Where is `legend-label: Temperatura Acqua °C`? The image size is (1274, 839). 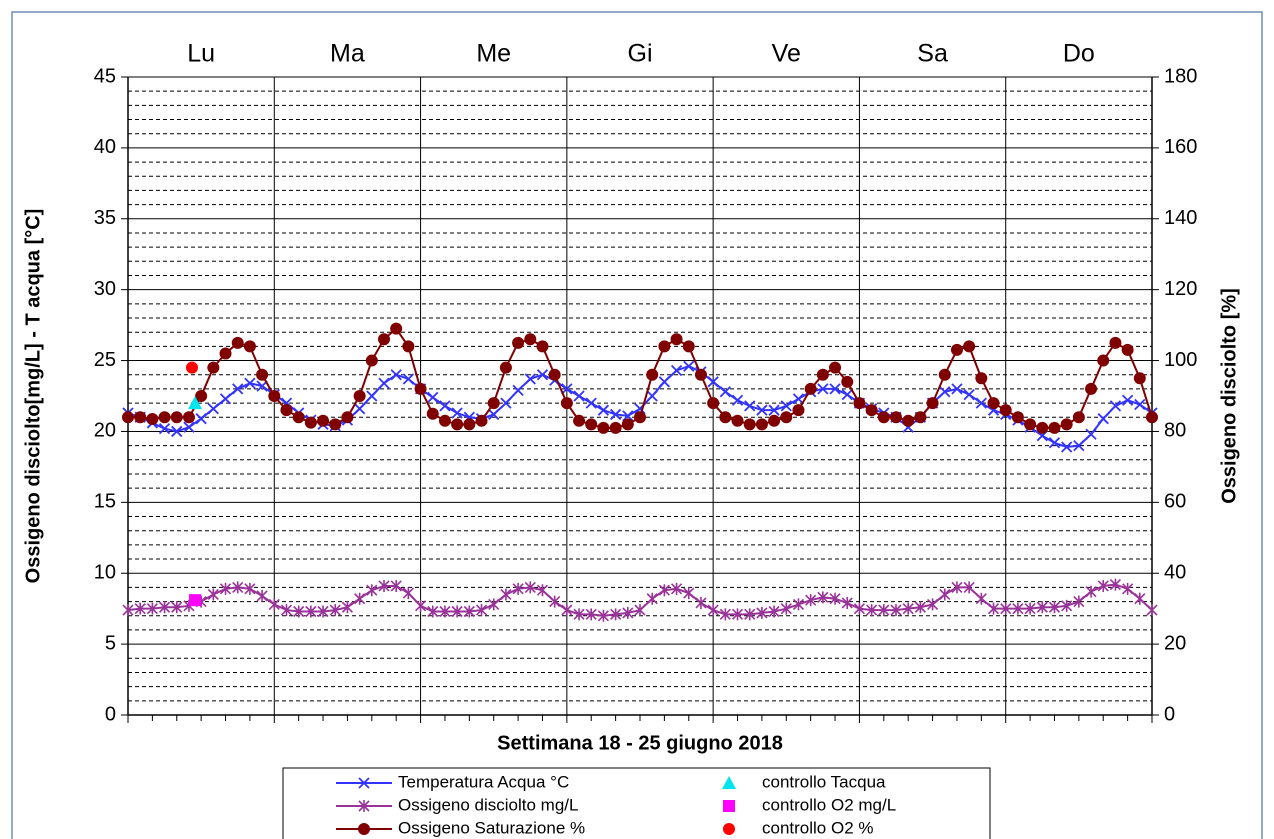
legend-label: Temperatura Acqua °C is located at coordinates (483, 781).